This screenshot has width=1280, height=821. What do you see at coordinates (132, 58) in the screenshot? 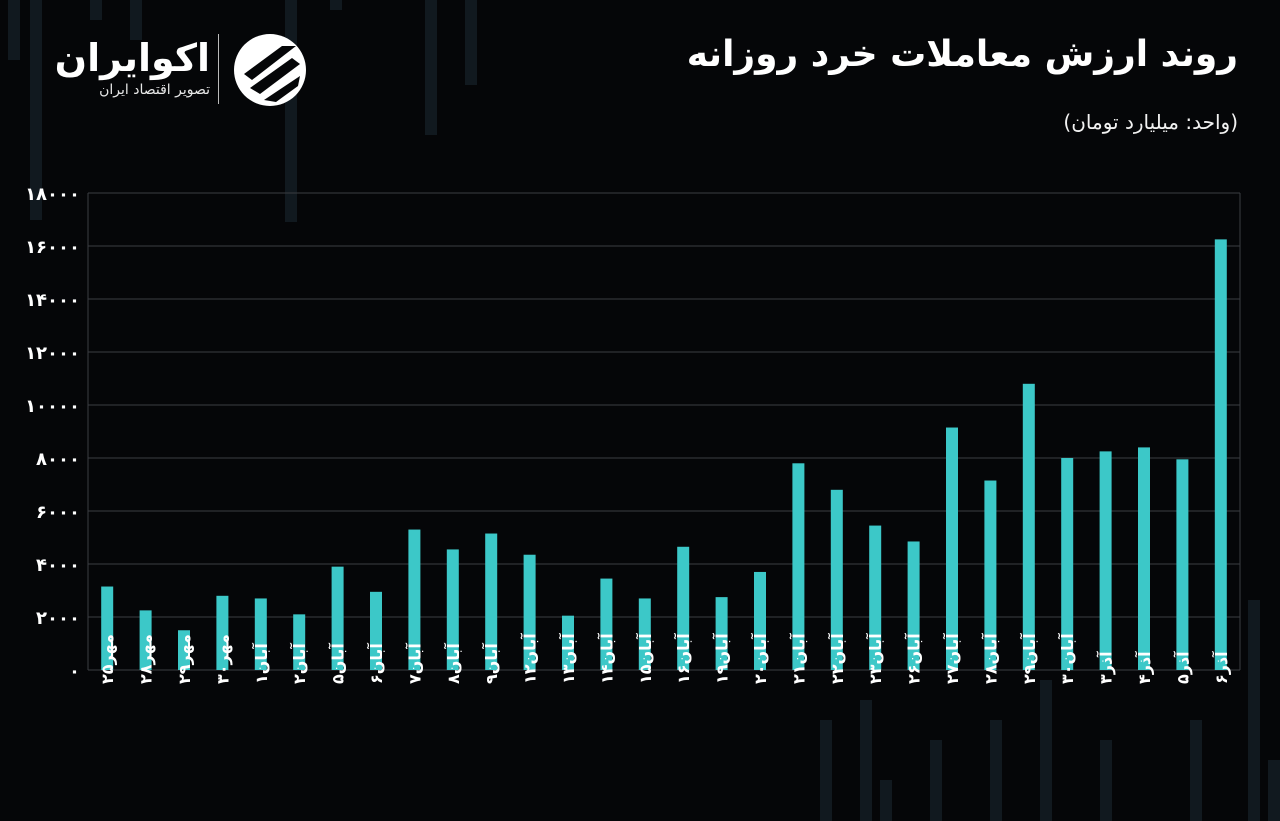
I see `brand-name: اکوایران` at bounding box center [132, 58].